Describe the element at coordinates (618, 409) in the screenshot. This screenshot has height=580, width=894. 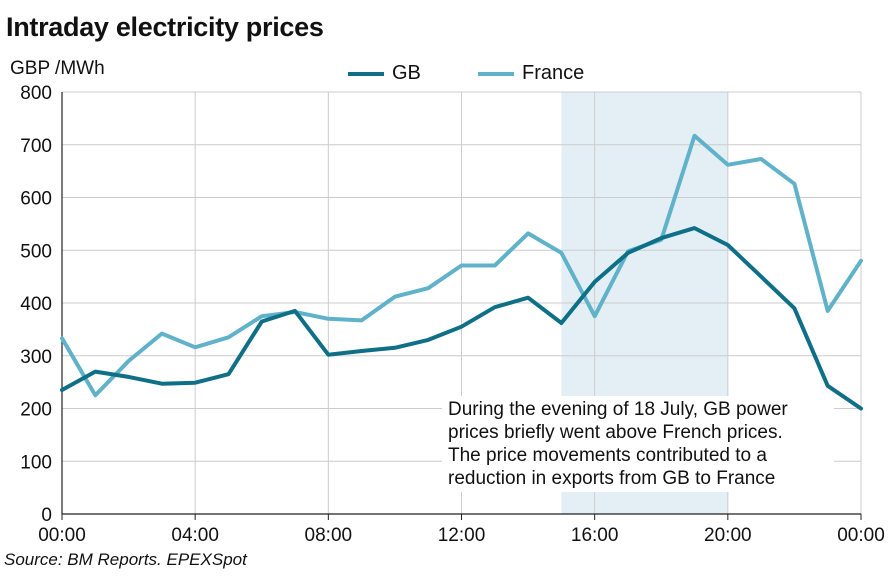
I see `annotation-line-1: During the evening of 18 July, GB power` at that location.